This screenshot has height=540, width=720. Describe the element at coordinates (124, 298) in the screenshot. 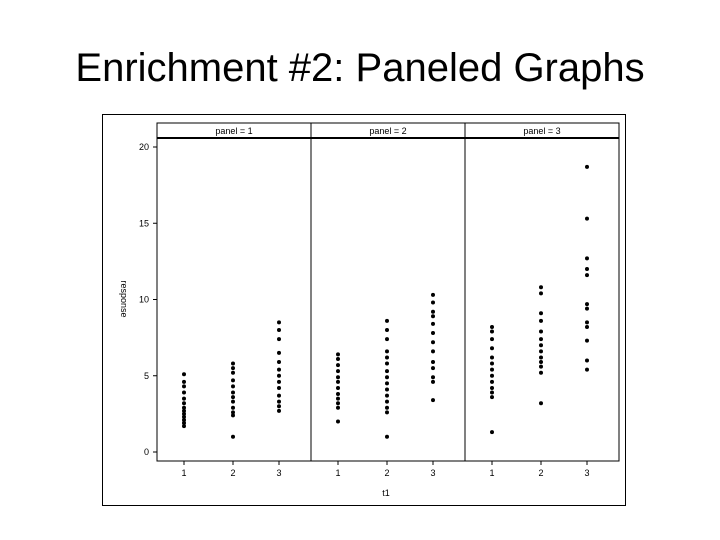

I see `y-axis-label: response` at that location.